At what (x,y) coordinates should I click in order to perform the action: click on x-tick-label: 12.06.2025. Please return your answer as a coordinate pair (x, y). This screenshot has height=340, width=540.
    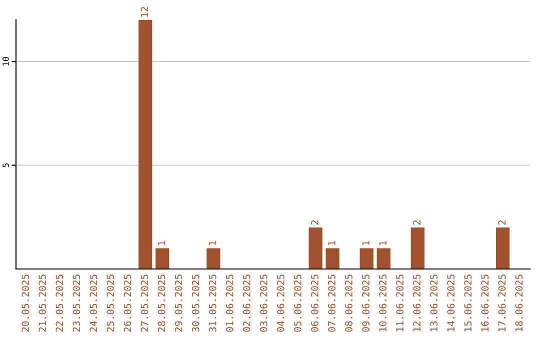
    Looking at the image, I should click on (417, 303).